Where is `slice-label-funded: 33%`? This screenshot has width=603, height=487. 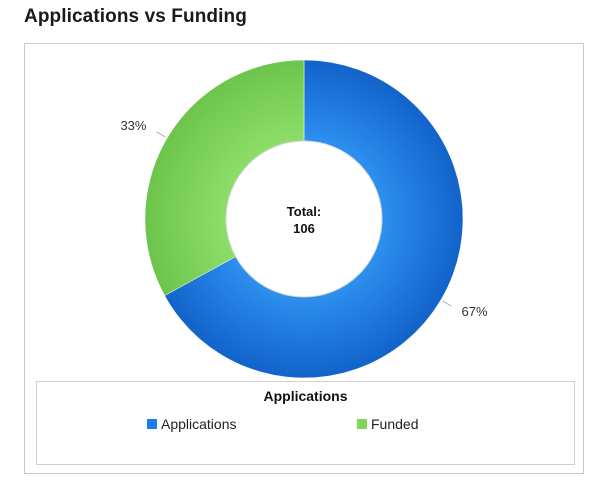 slice-label-funded: 33% is located at coordinates (133, 125).